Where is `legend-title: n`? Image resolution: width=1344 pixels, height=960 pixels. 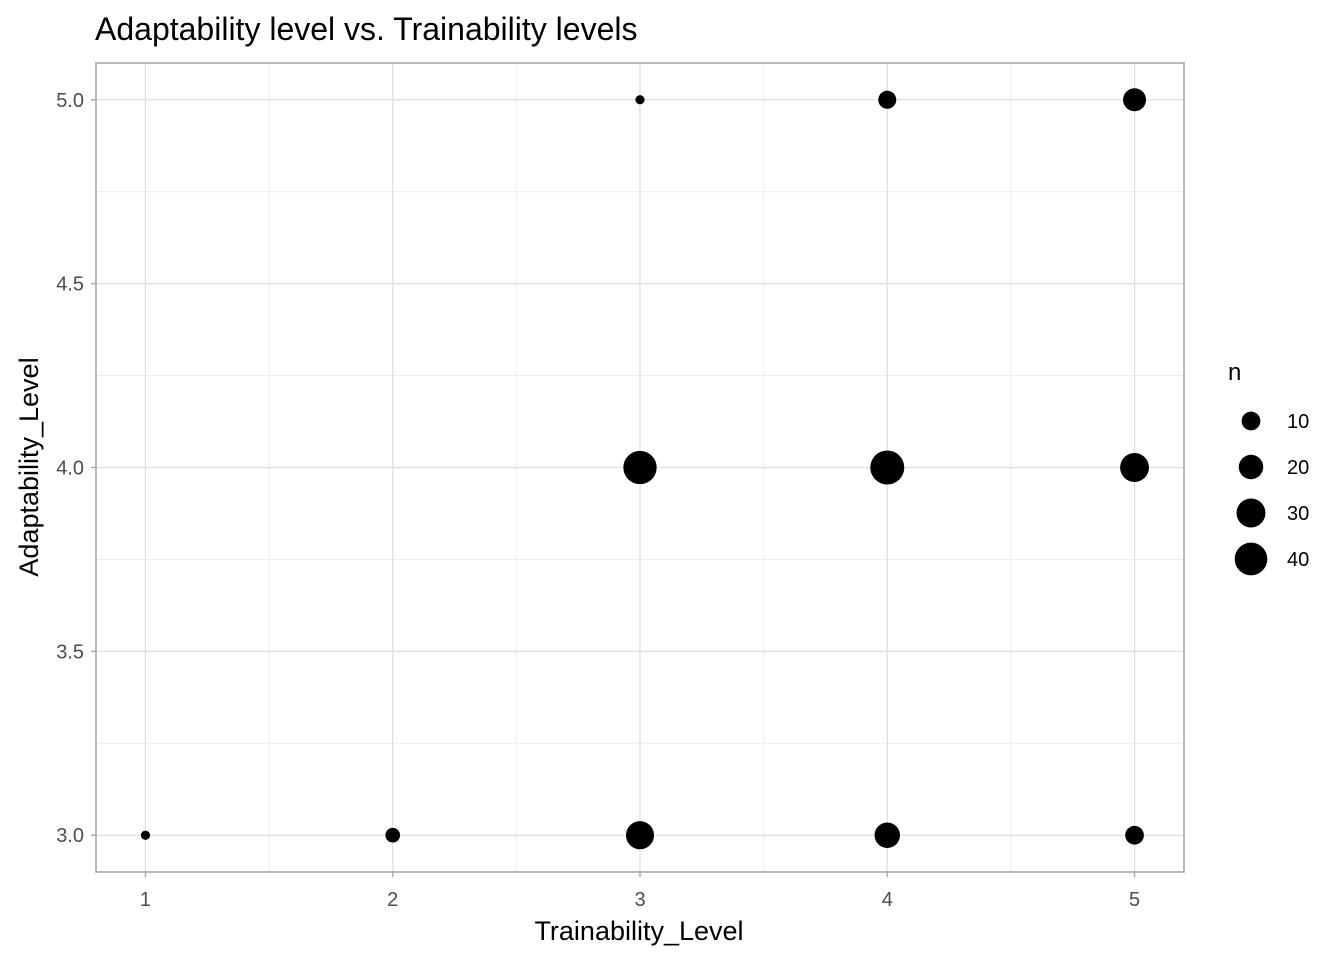
legend-title: n is located at coordinates (1234, 372).